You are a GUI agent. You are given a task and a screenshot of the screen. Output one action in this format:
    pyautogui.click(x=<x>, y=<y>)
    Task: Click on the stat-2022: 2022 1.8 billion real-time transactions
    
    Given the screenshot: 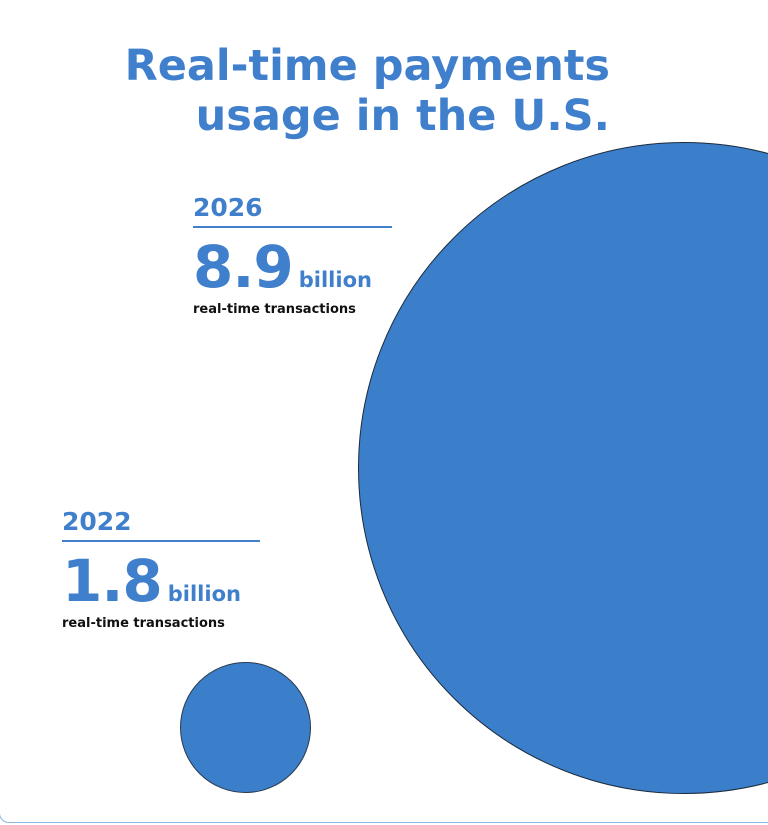 What is the action you would take?
    pyautogui.click(x=161, y=569)
    